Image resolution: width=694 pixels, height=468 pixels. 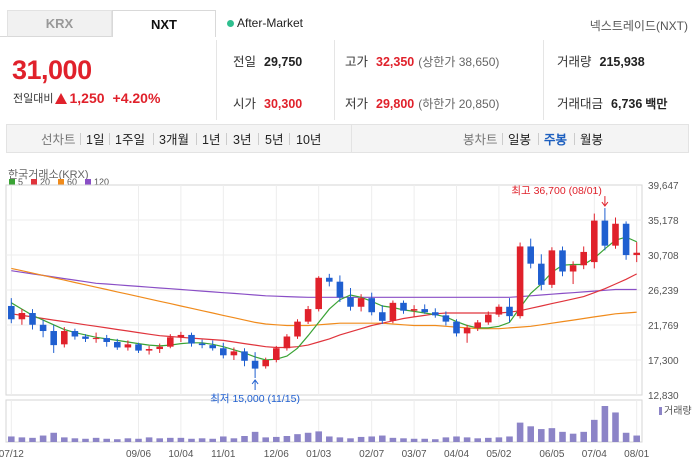 I want to click on ma60-line, so click(x=324, y=298).